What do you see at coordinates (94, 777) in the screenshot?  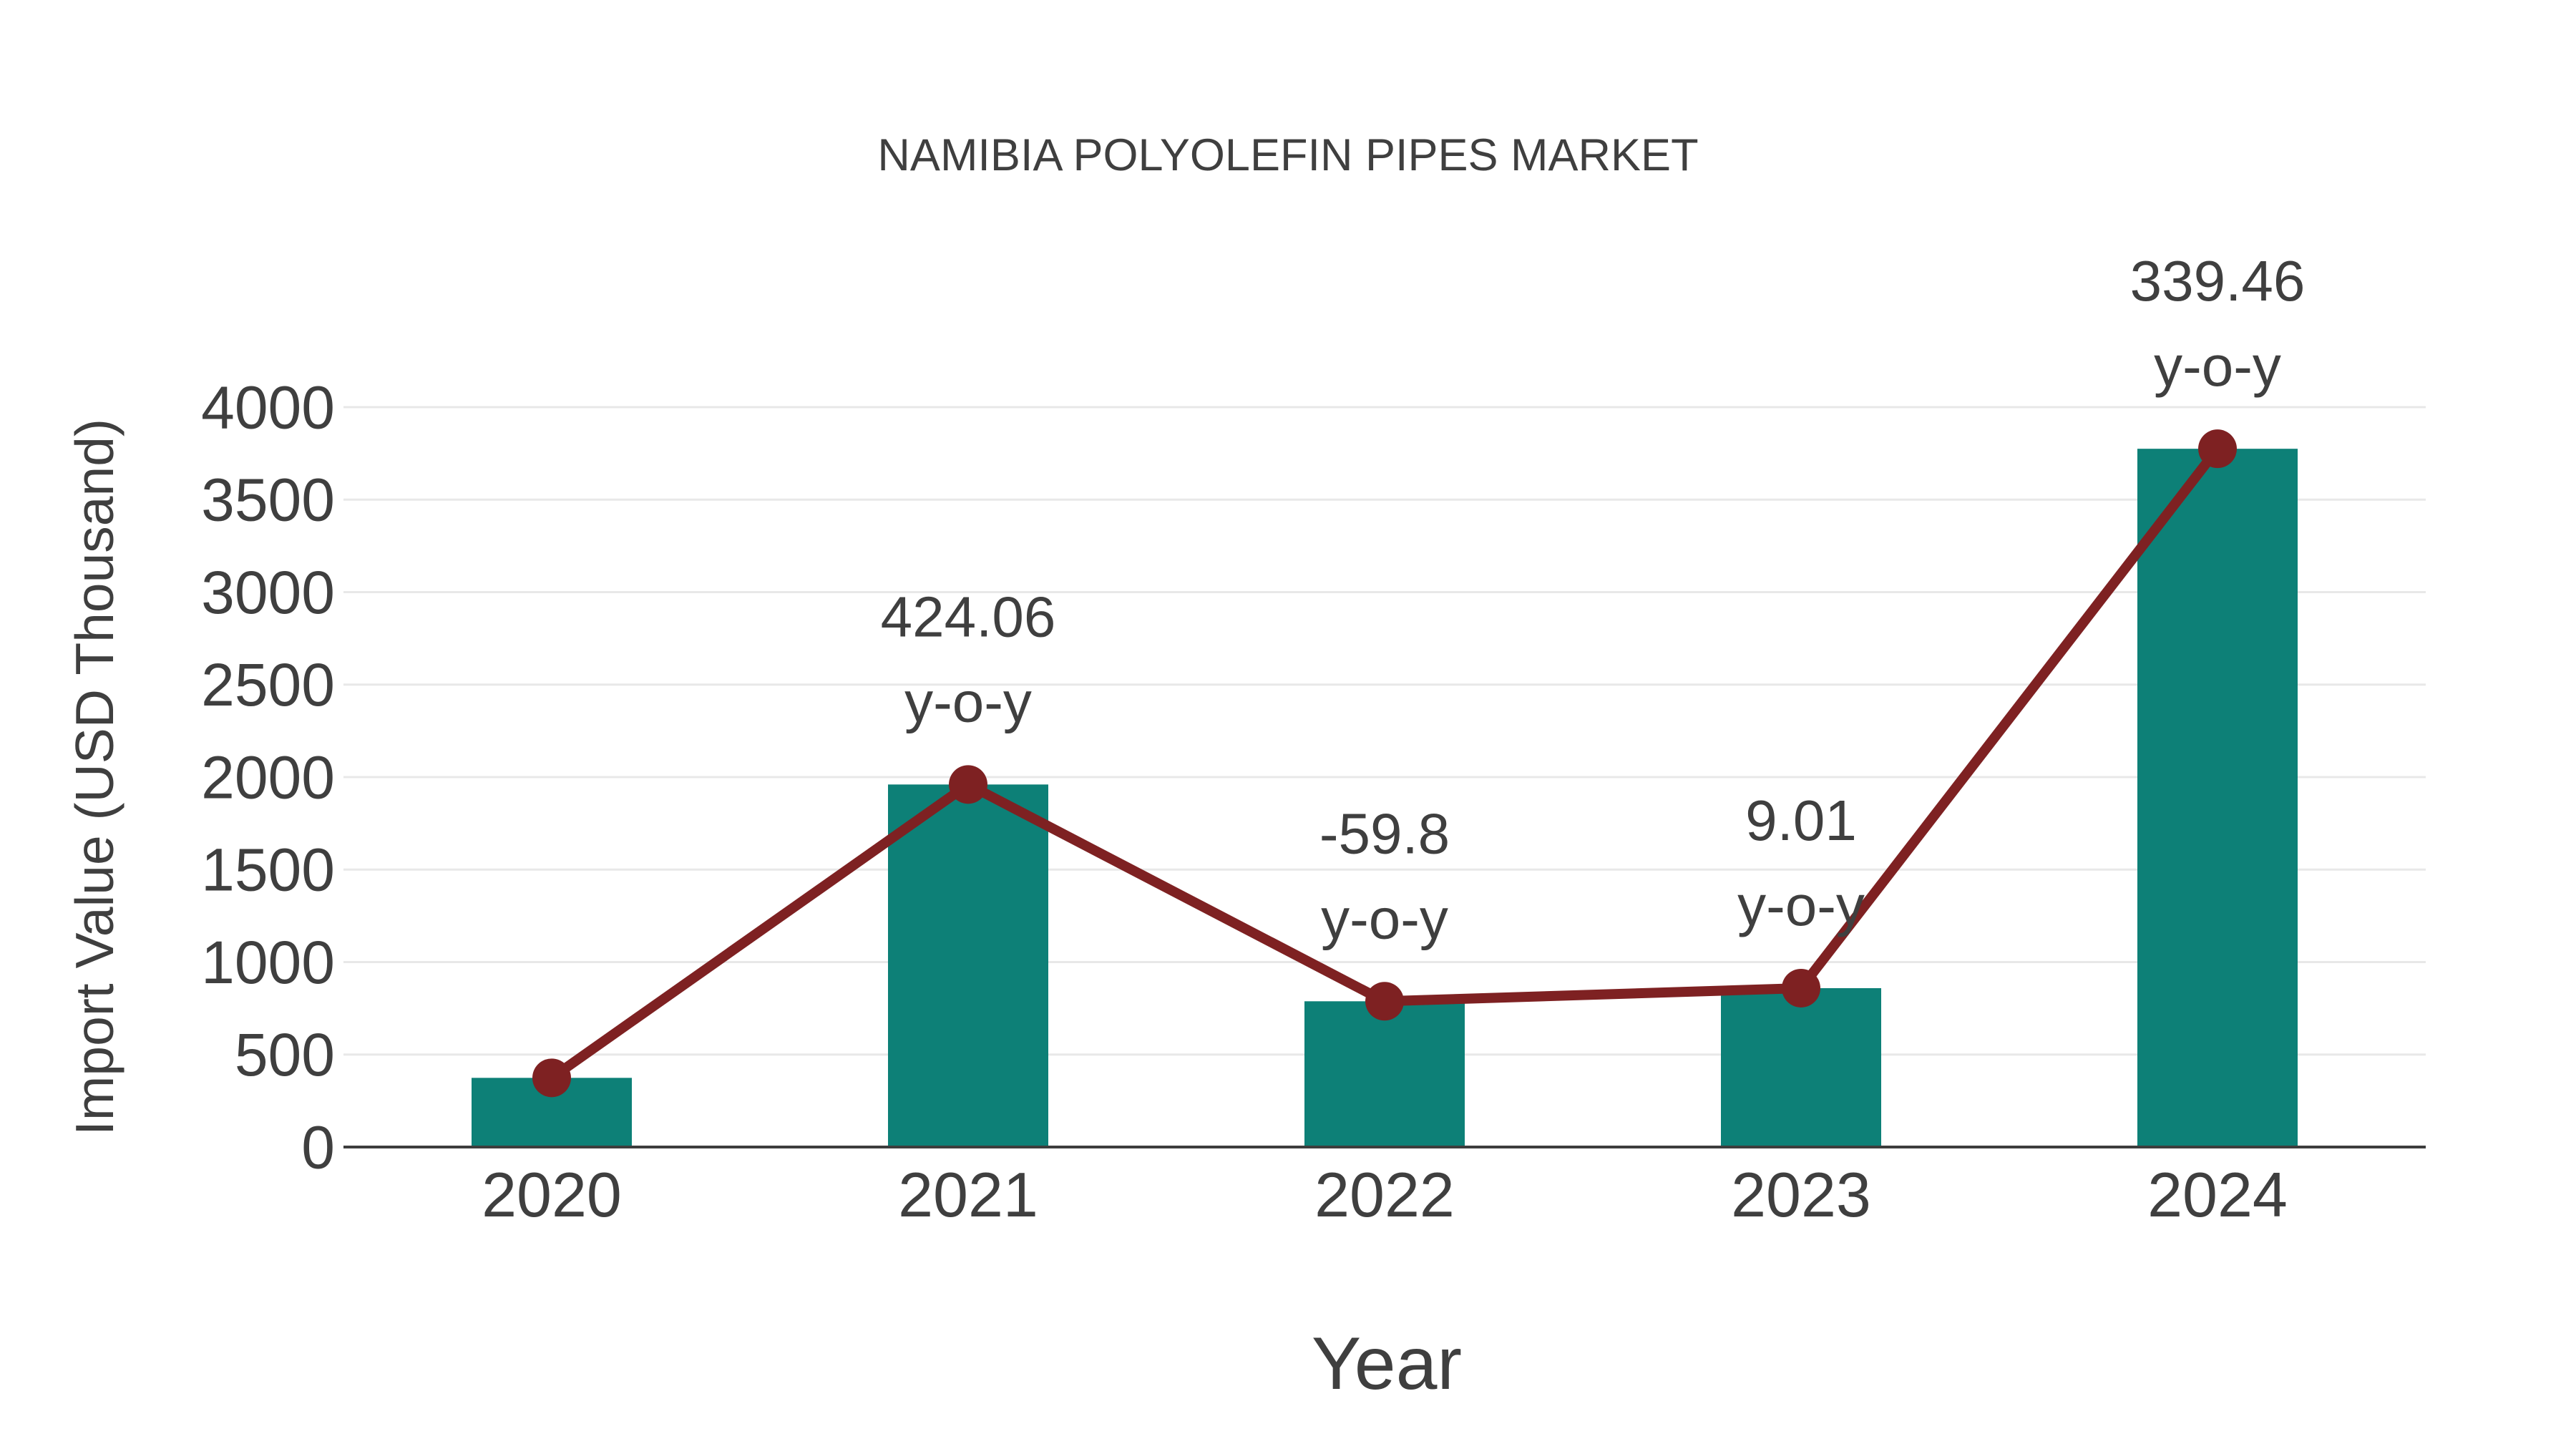 I see `y-axis-title: Import Value (USD Thousand)` at bounding box center [94, 777].